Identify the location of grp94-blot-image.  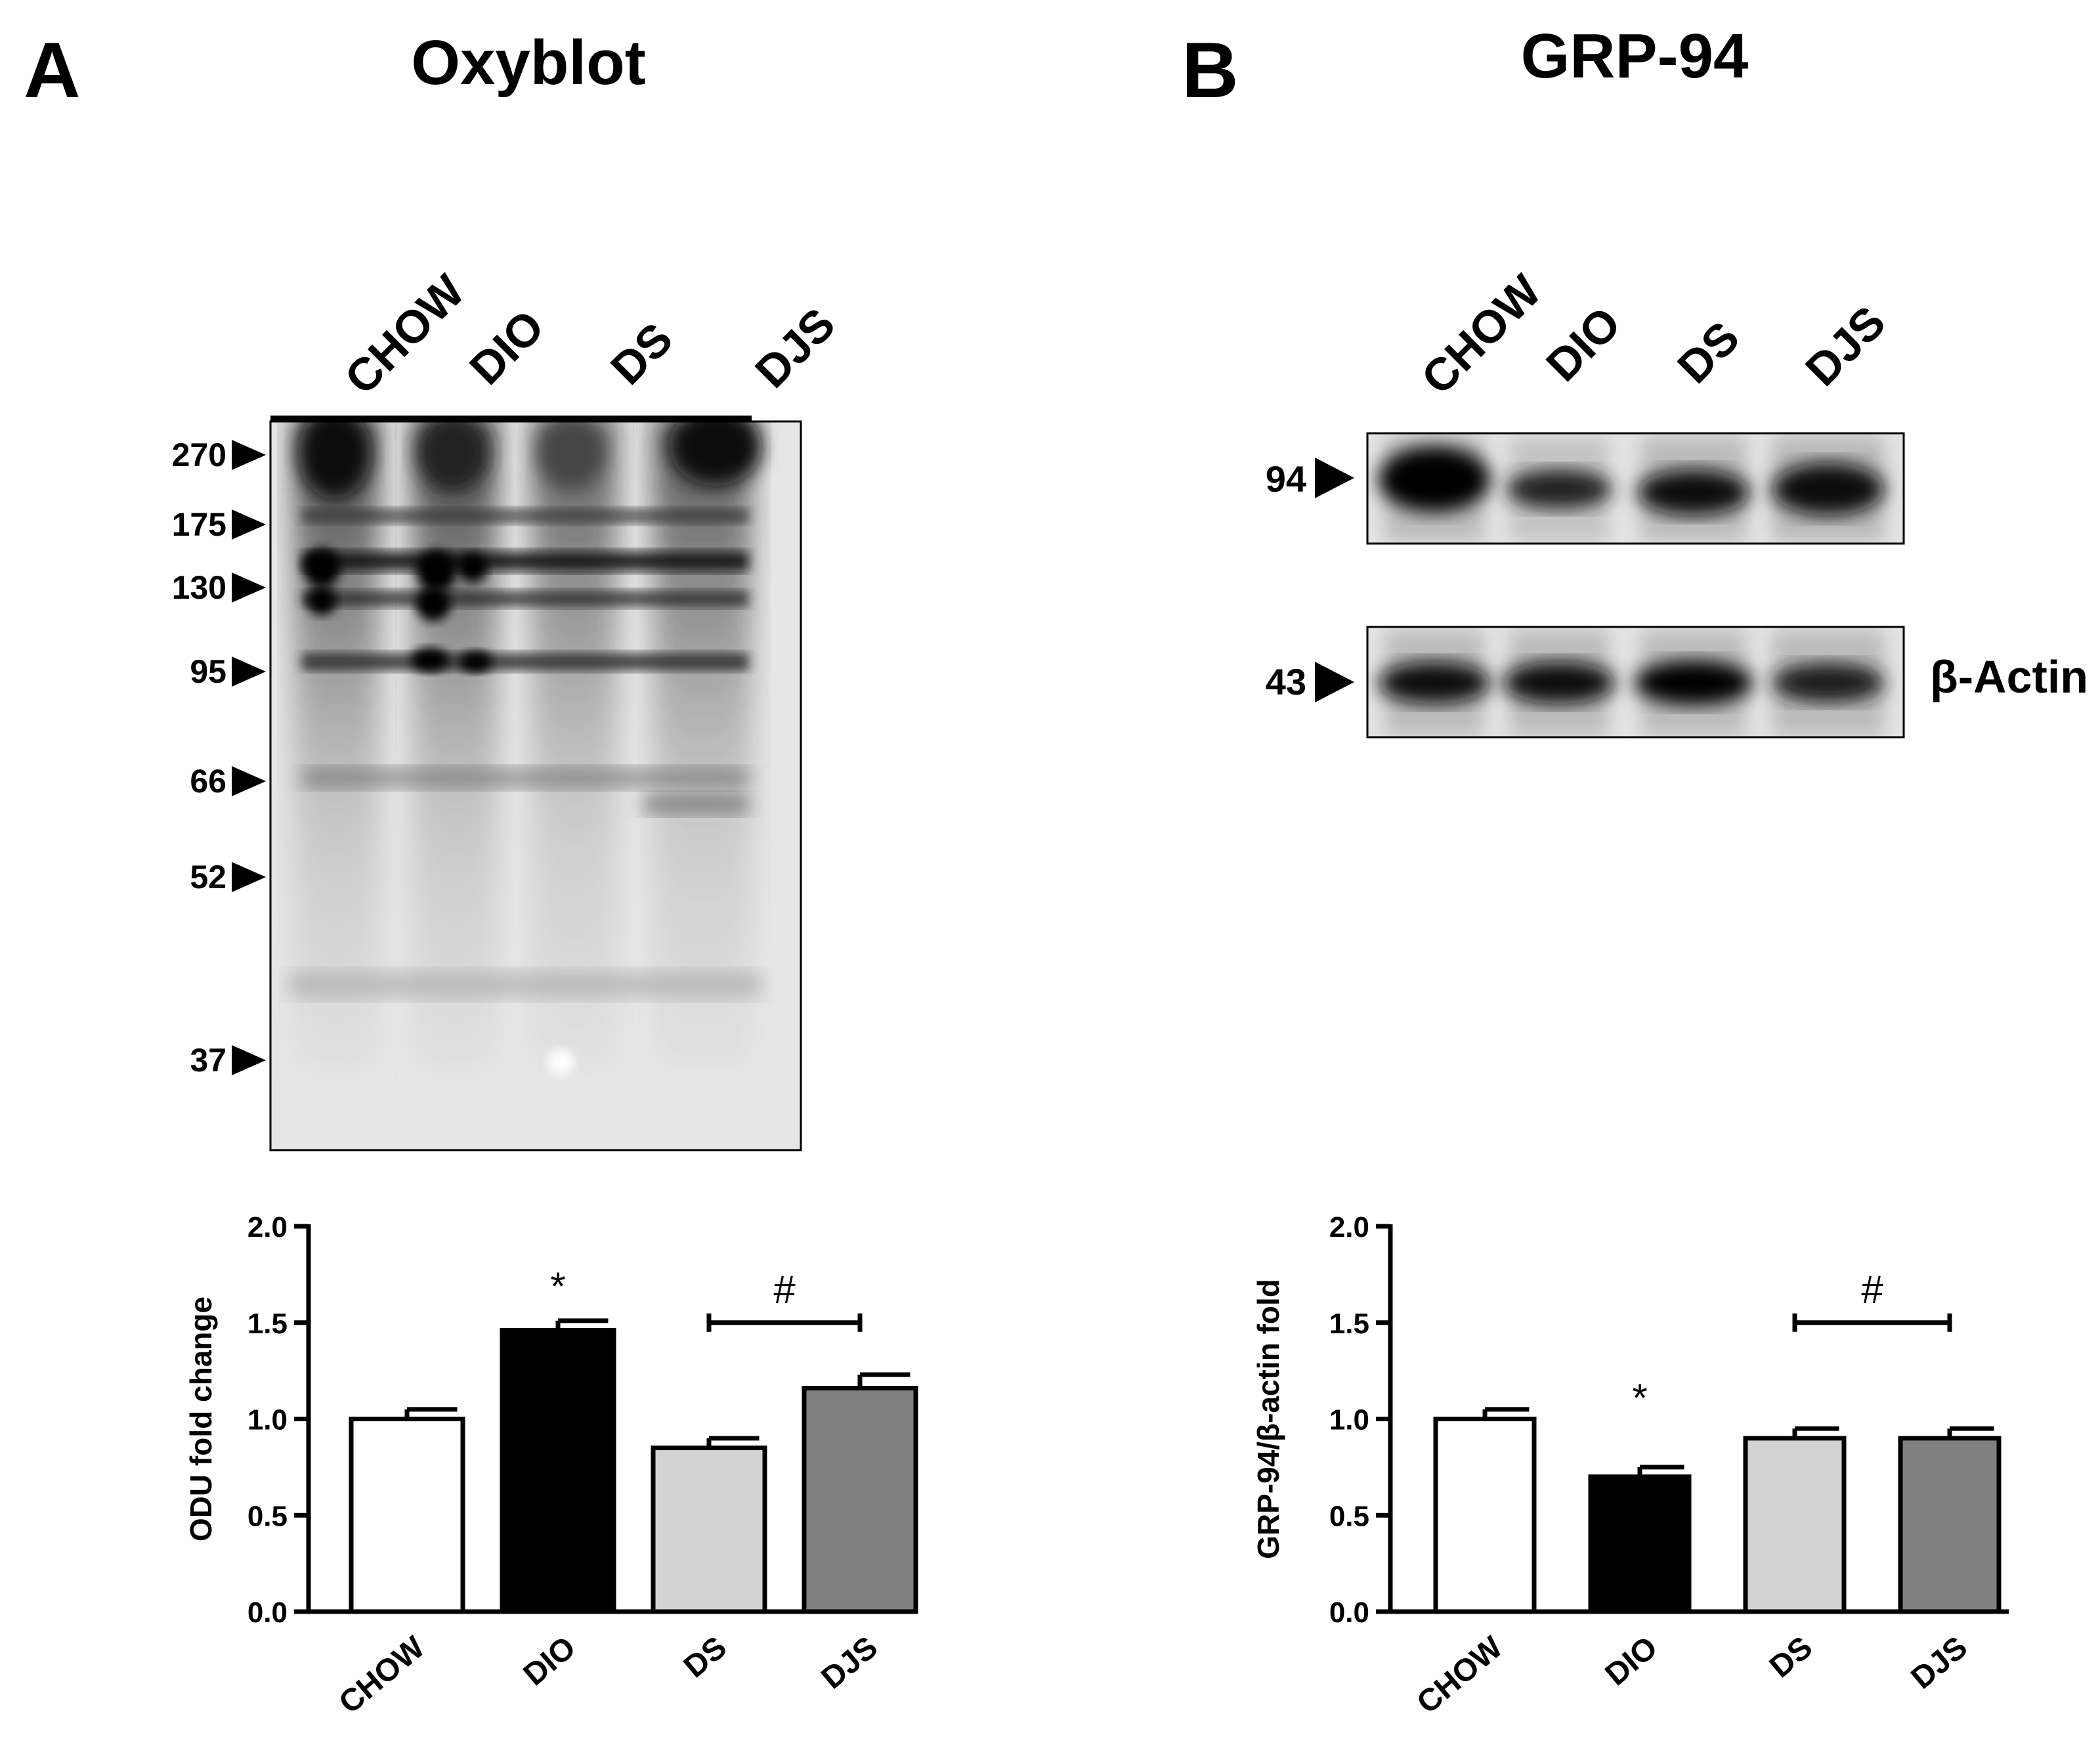
(1635, 488).